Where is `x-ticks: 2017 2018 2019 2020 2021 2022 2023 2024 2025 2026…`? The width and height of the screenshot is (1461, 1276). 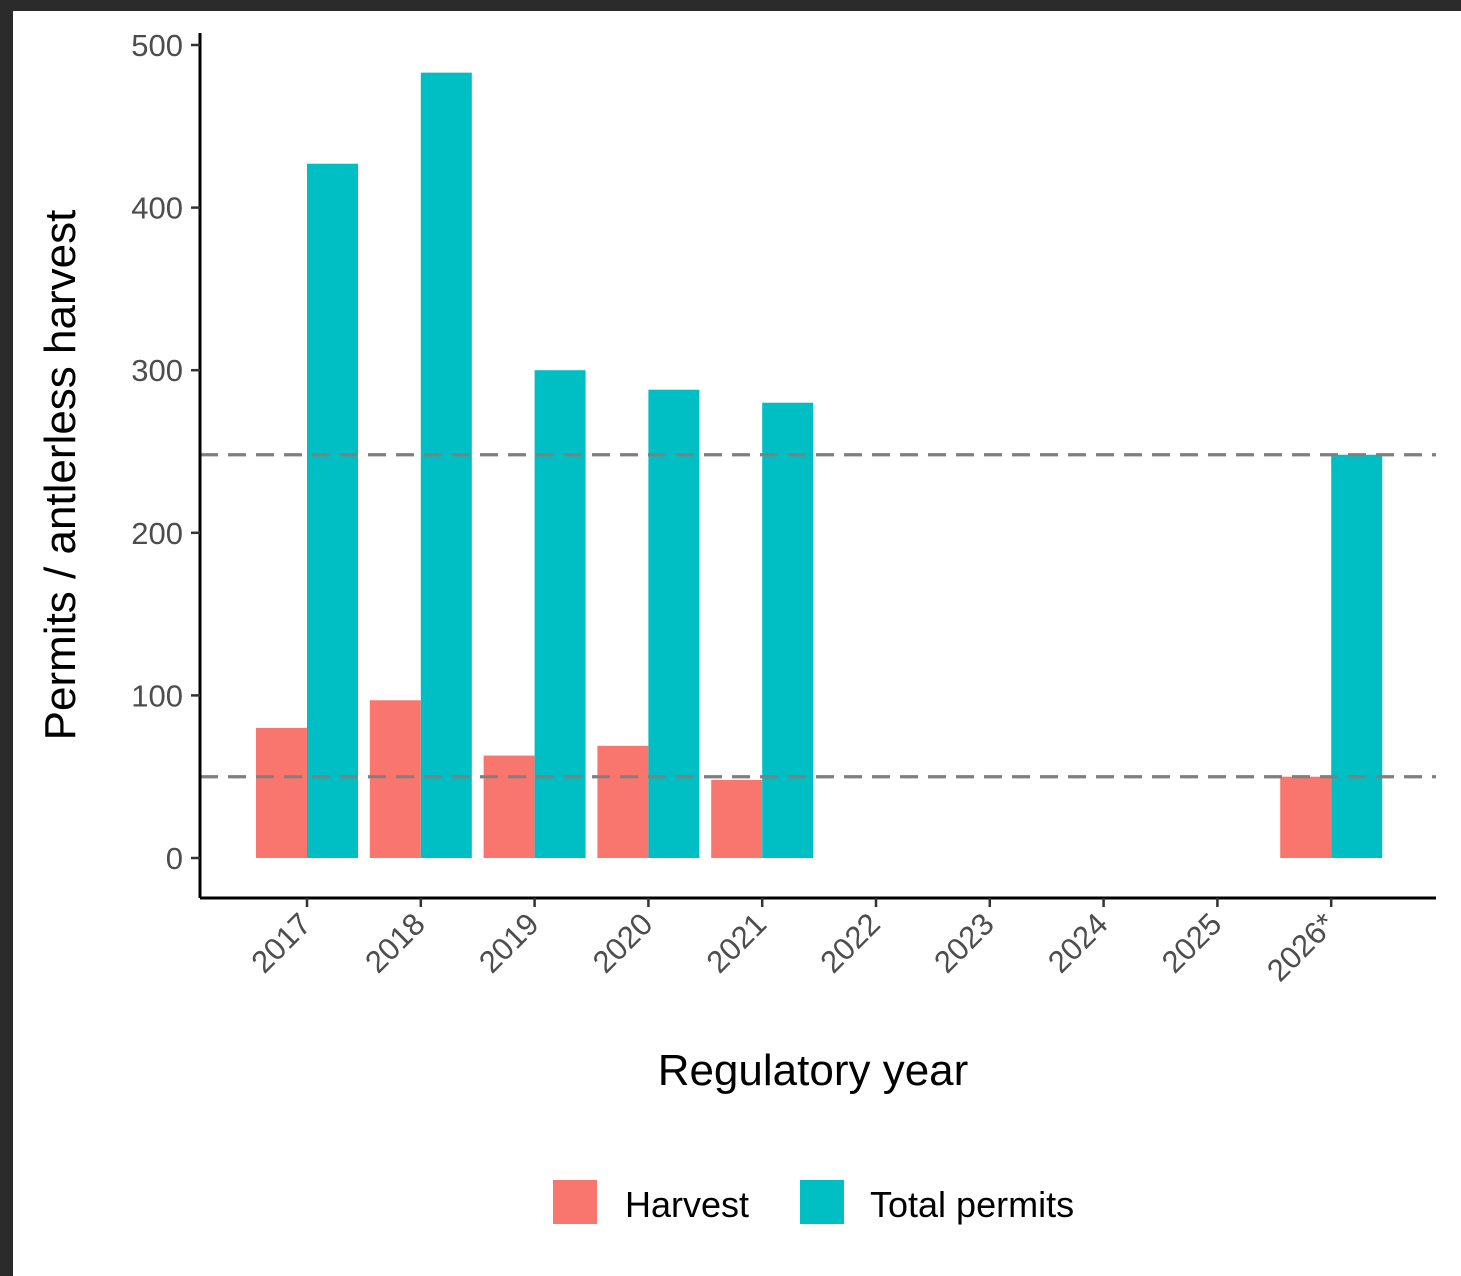
x-ticks: 2017 2018 2019 2020 2021 2022 2023 2024 2025 2026… is located at coordinates (793, 943).